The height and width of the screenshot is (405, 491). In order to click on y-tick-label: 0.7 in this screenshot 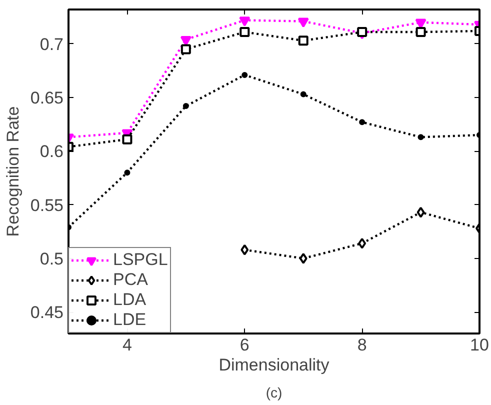, I will do `click(52, 44)`.